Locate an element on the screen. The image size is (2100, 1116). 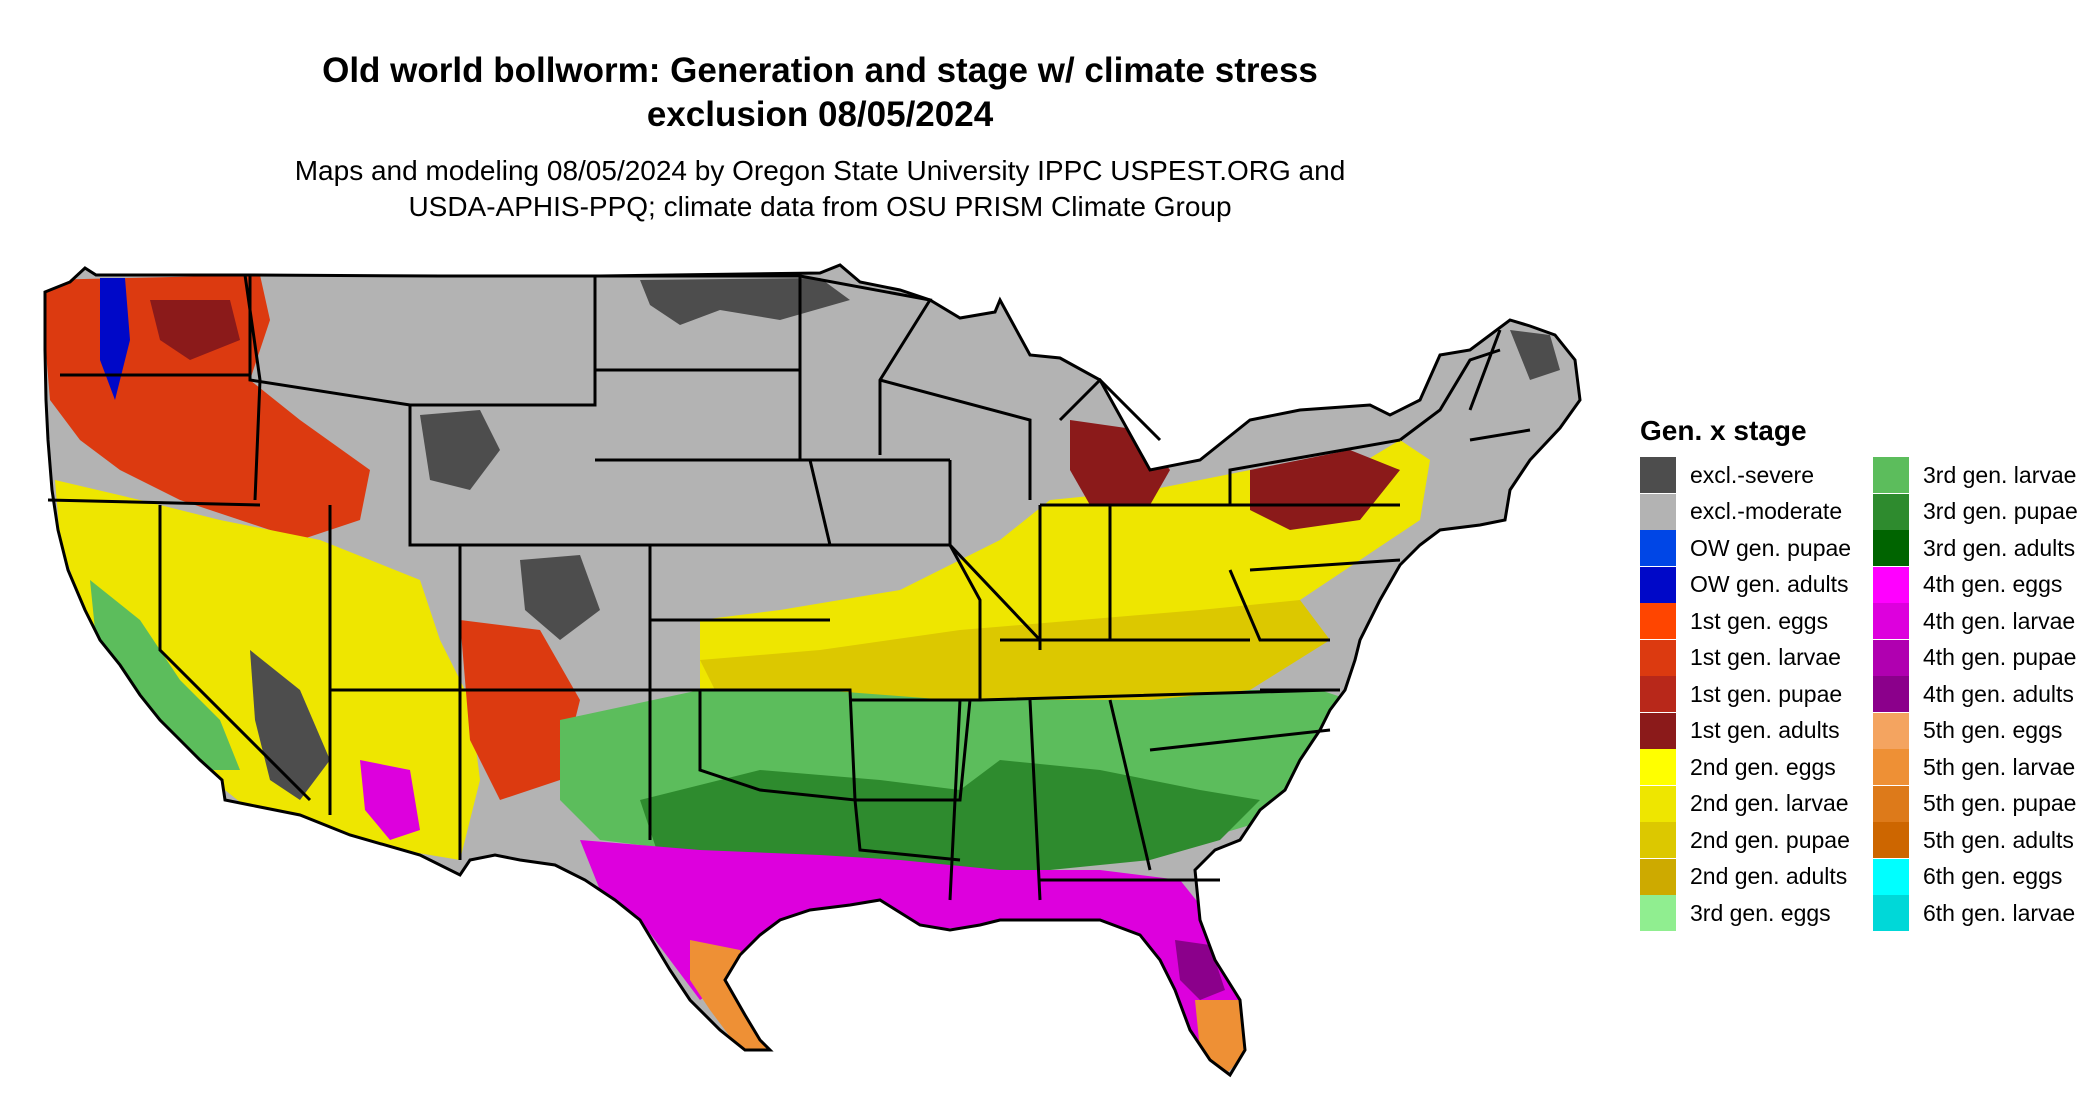
border-or-ca is located at coordinates (154, 502).